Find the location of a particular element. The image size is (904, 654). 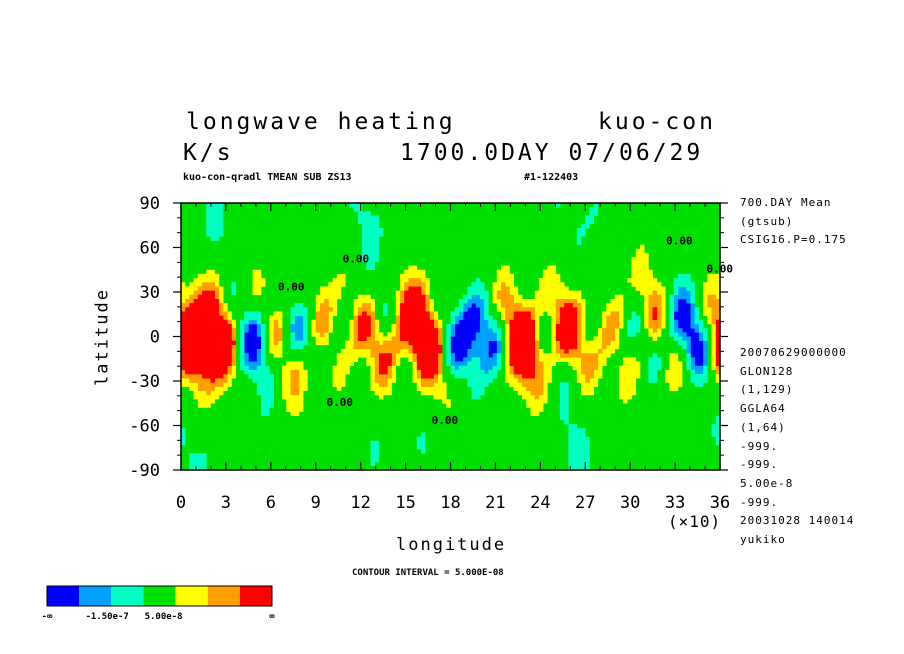

colorbar-label: -∞ is located at coordinates (47, 617).